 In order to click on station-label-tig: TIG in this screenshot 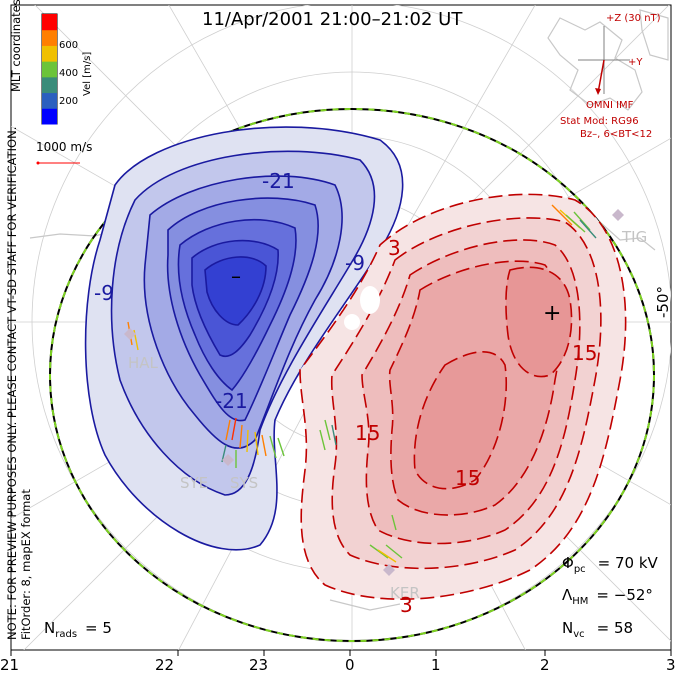, I will do `click(634, 237)`.